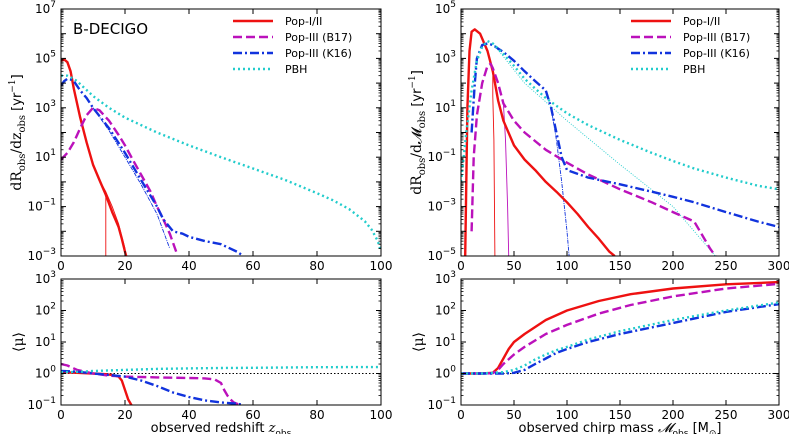  What do you see at coordinates (131, 178) in the screenshot?
I see `thin-line-pop-iii-k16` at bounding box center [131, 178].